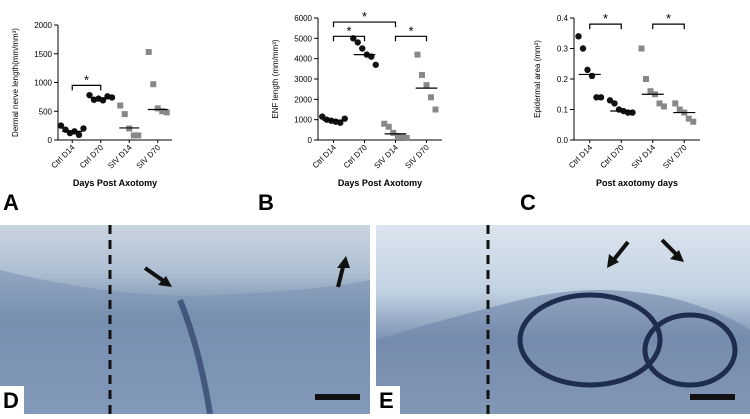 Image resolution: width=750 pixels, height=419 pixels. I want to click on y-tick-label: 0.4, so click(563, 18).